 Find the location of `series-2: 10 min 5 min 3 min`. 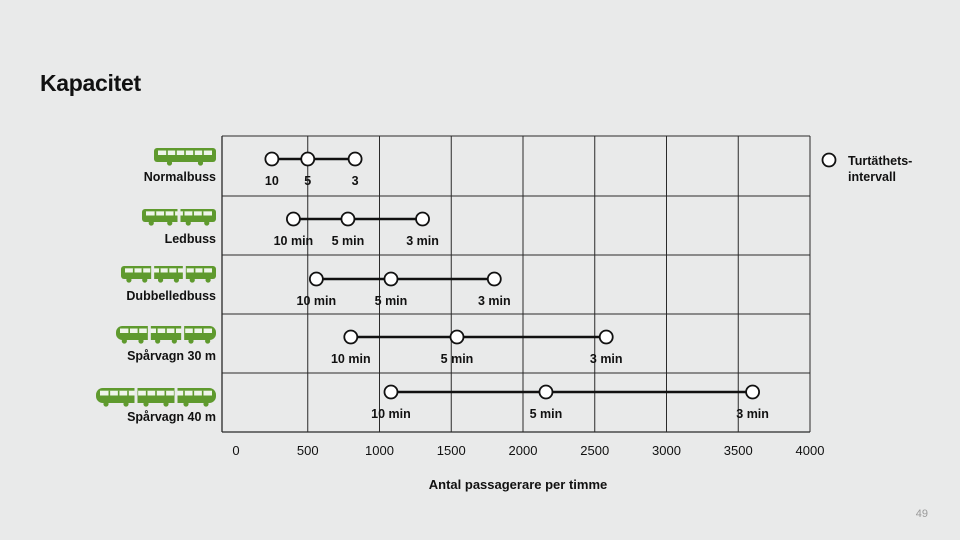

series-2: 10 min 5 min 3 min is located at coordinates (404, 289).